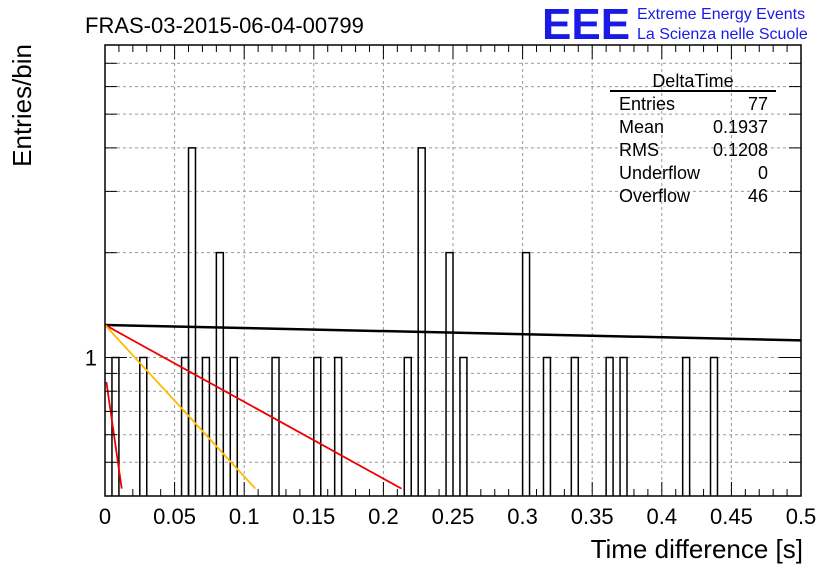 The width and height of the screenshot is (836, 572). Describe the element at coordinates (722, 34) in the screenshot. I see `logo-line-2: La Scienza nelle Scuole` at that location.